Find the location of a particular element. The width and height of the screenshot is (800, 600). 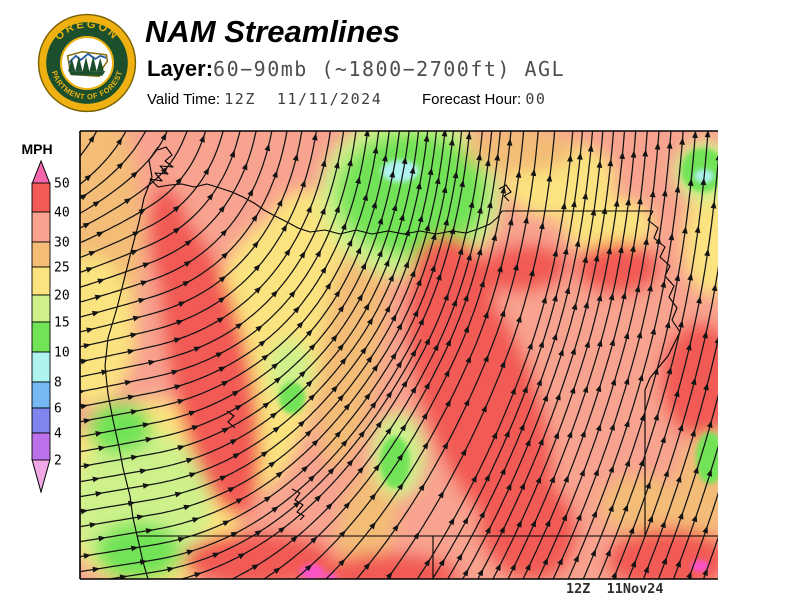

wind-region is located at coordinates (258, 555).